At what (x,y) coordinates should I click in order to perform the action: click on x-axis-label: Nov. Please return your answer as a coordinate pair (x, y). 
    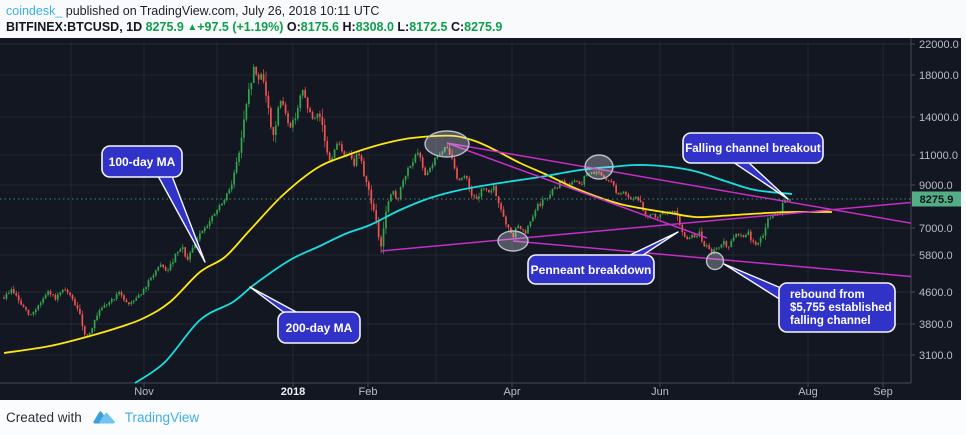
    Looking at the image, I should click on (144, 392).